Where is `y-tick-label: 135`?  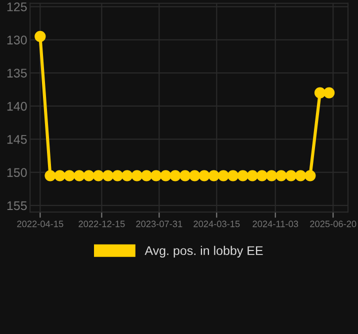 y-tick-label: 135 is located at coordinates (17, 73).